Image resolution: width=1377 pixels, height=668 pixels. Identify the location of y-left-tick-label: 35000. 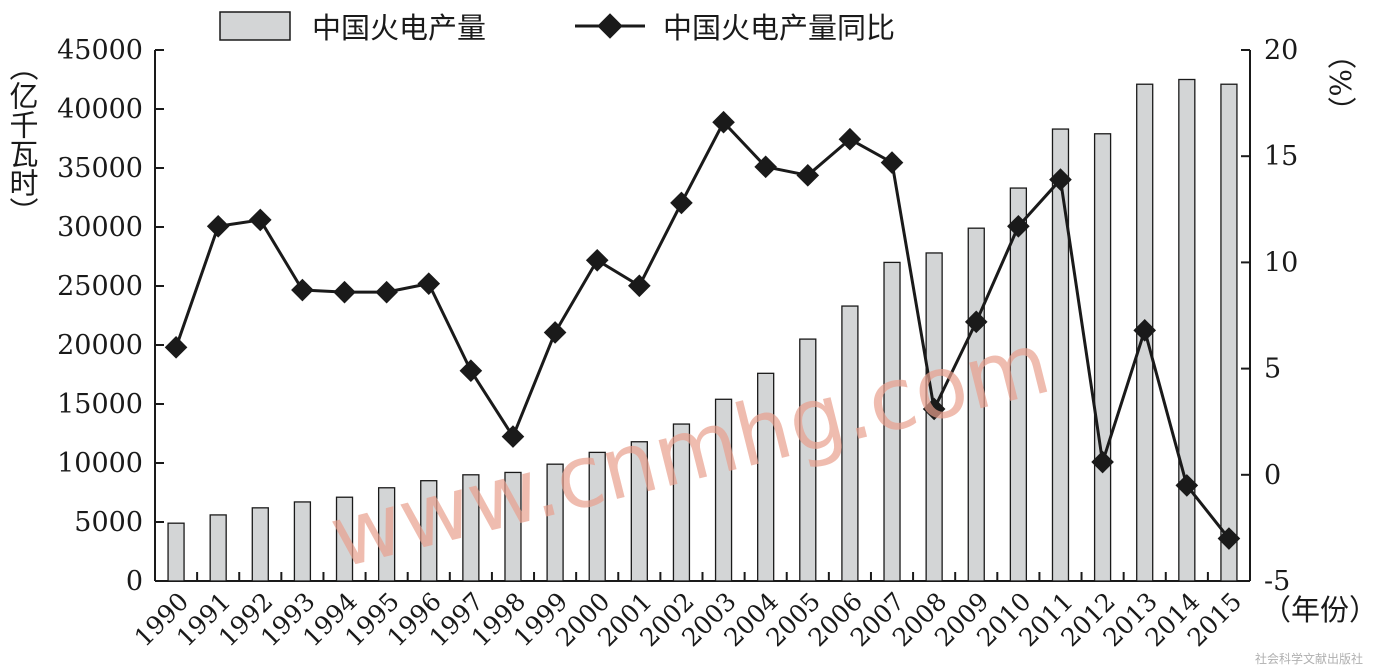
(100, 168).